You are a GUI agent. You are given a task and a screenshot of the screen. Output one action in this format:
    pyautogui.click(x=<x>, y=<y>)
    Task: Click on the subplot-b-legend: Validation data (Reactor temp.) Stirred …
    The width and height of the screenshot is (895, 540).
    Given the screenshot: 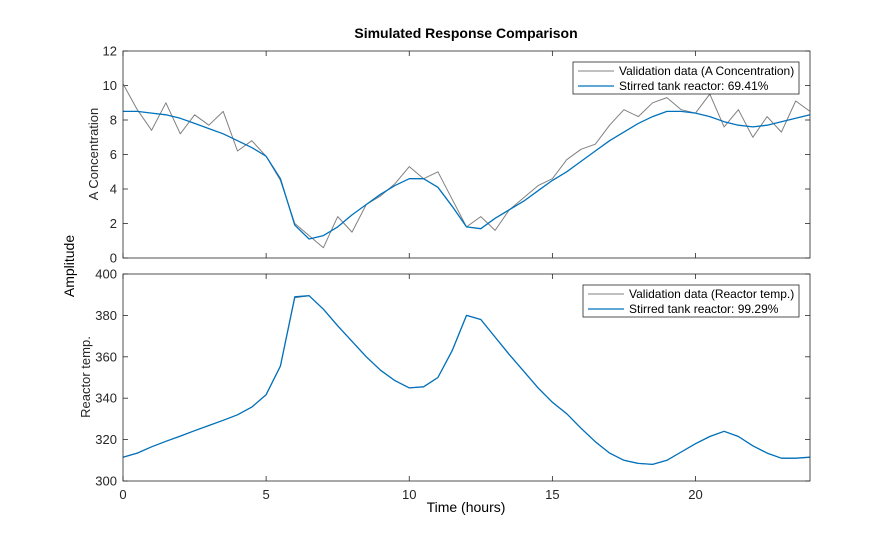 What is the action you would take?
    pyautogui.click(x=691, y=301)
    